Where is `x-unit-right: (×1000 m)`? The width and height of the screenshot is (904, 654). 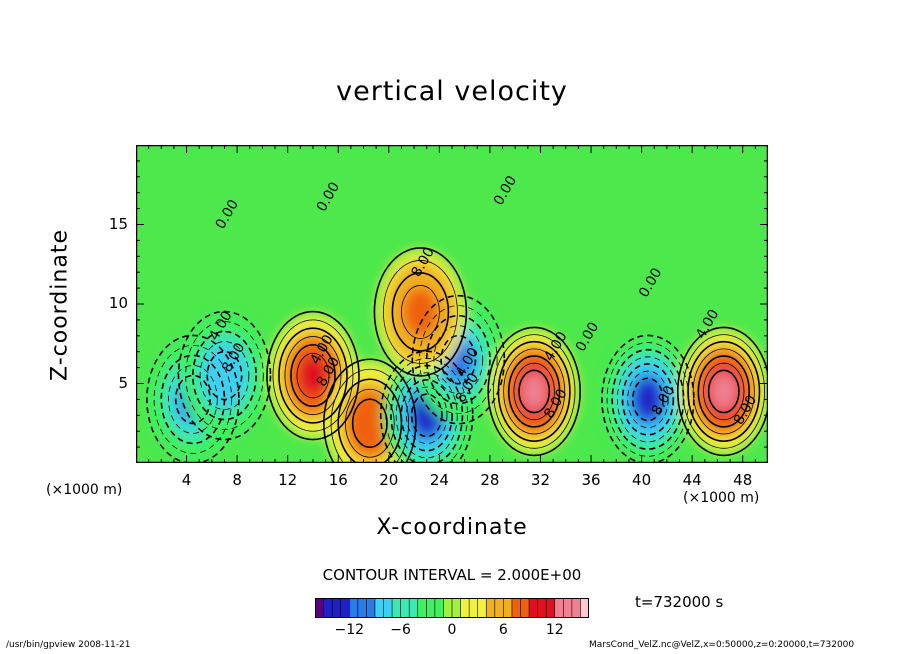 x-unit-right: (×1000 m) is located at coordinates (721, 498).